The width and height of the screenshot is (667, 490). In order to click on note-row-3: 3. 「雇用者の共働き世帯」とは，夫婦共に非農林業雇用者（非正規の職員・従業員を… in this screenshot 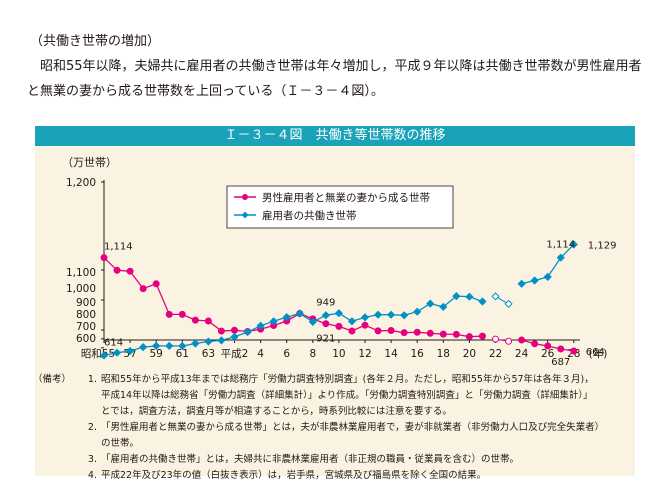, I will do `click(318, 460)`.